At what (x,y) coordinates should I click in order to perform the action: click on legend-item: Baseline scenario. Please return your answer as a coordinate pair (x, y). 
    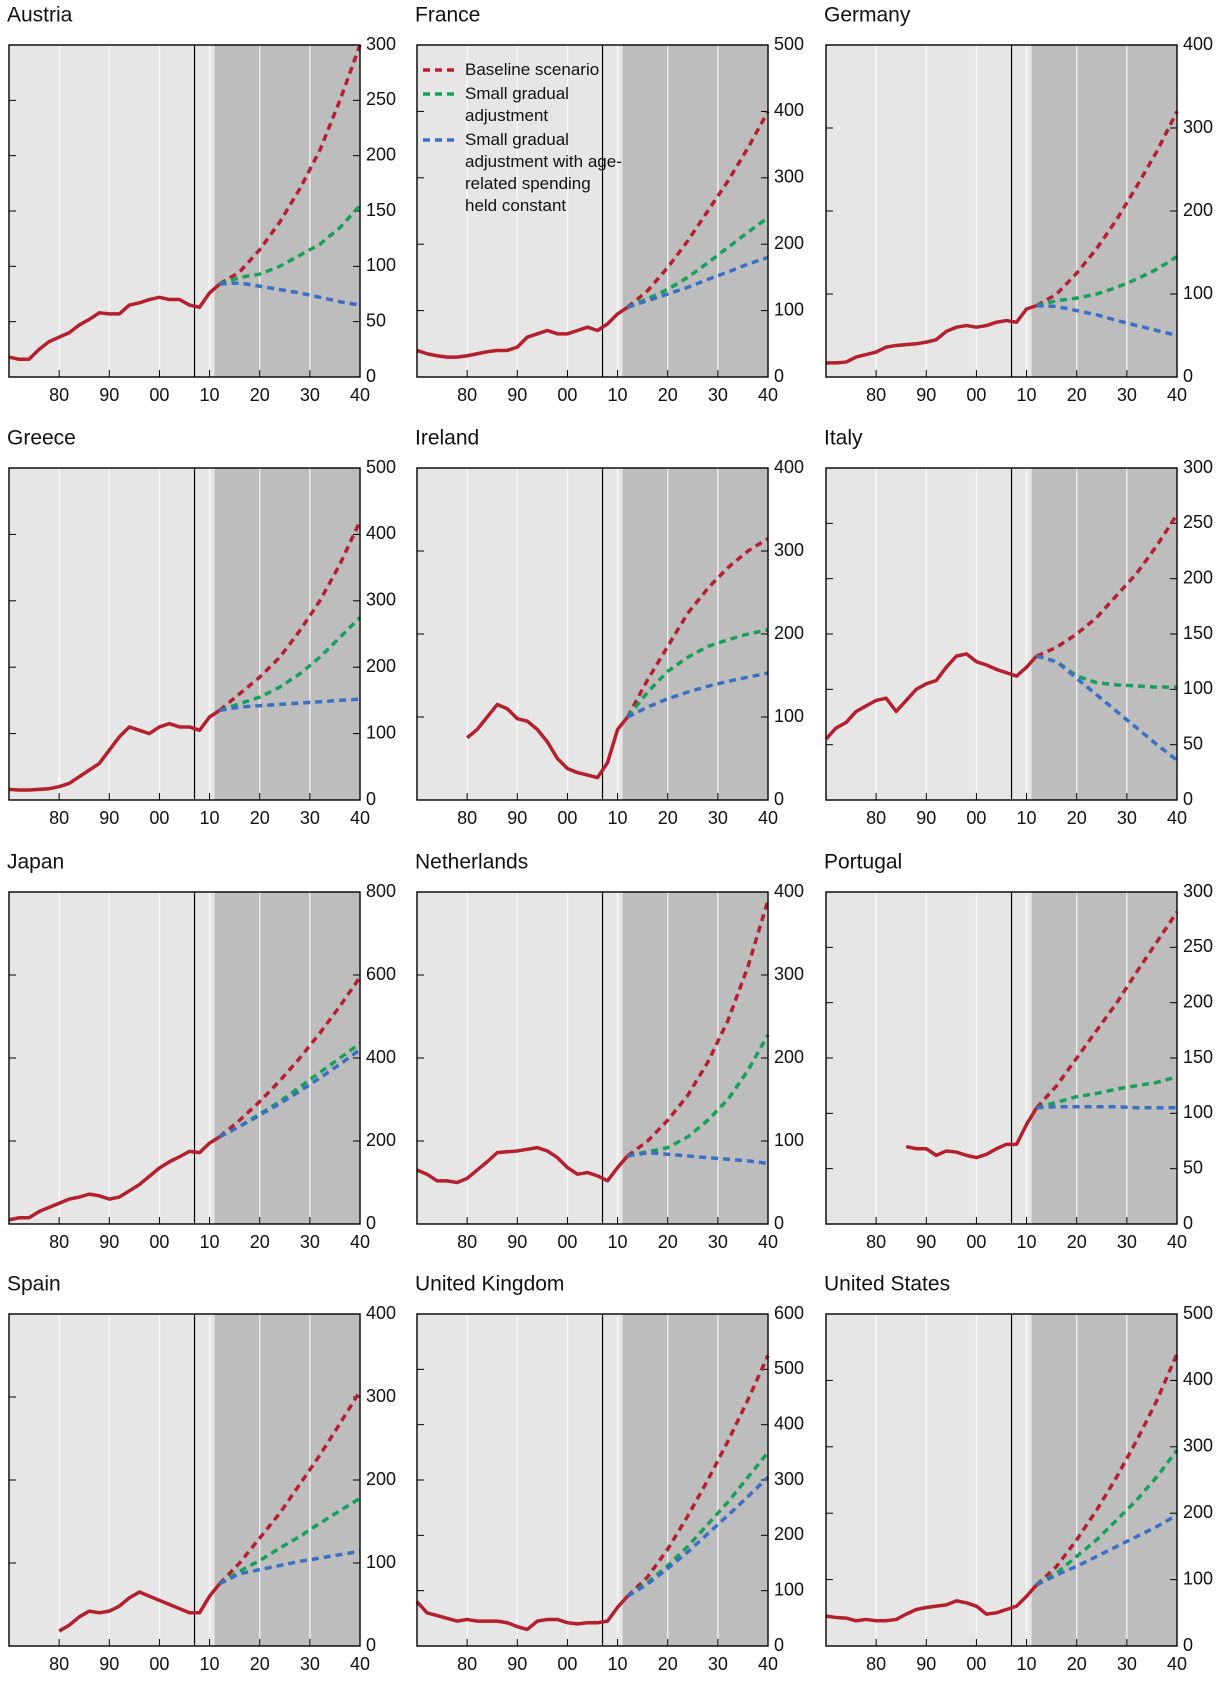
    Looking at the image, I should click on (523, 70).